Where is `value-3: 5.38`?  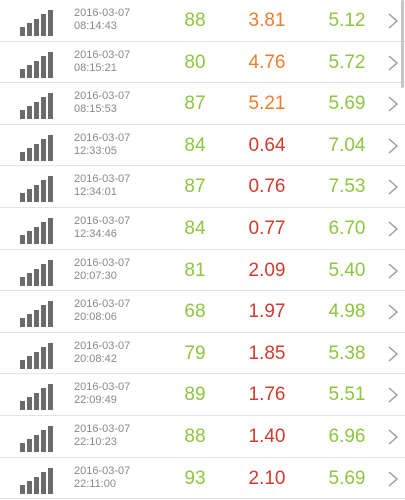
value-3: 5.38 is located at coordinates (347, 353).